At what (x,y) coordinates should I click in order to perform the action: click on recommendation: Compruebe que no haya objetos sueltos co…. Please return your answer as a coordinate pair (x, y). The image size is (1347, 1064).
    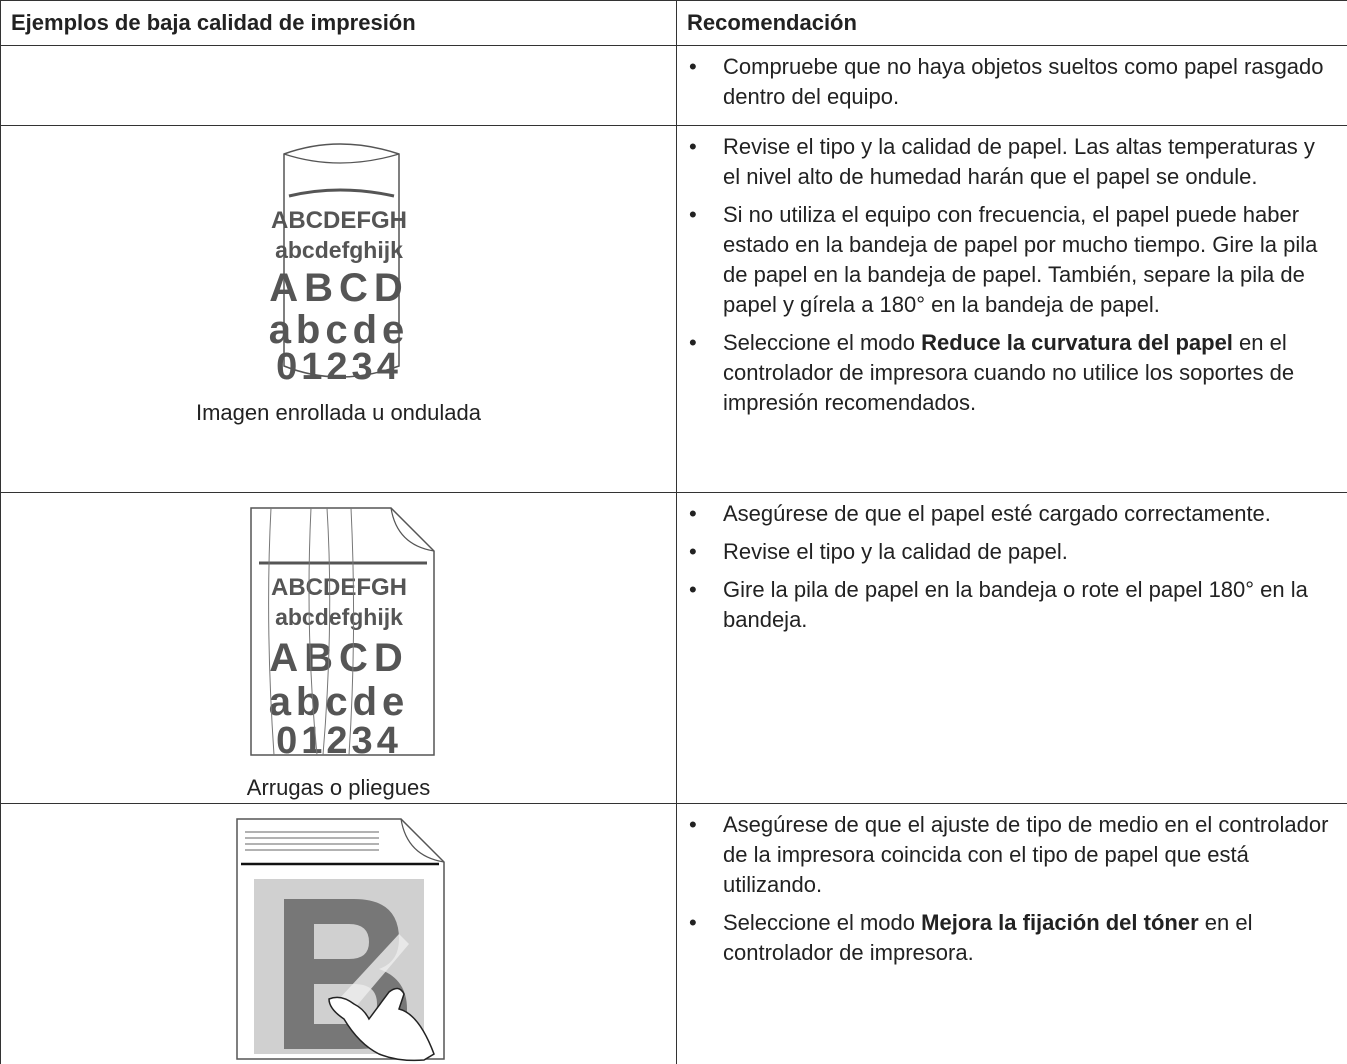
    Looking at the image, I should click on (1011, 82).